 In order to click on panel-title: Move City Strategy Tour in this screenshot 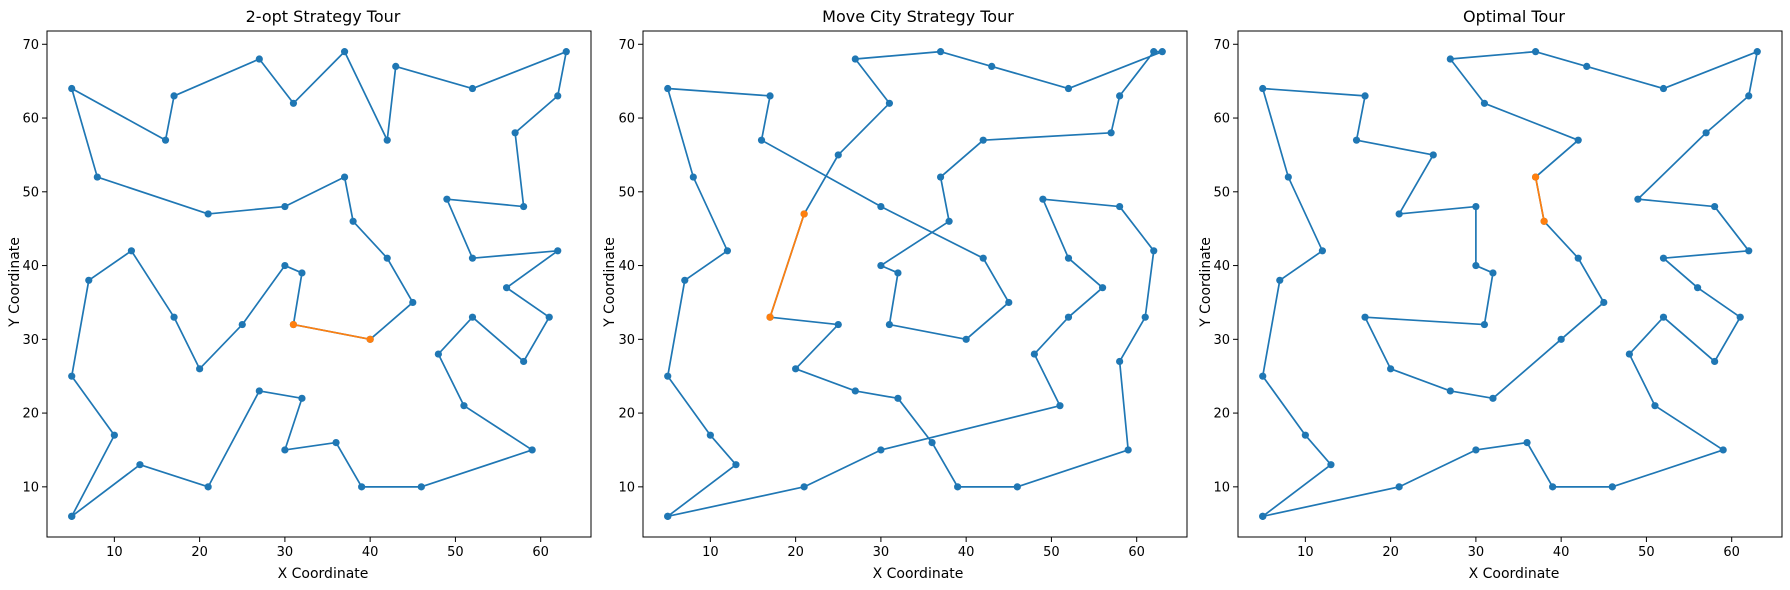, I will do `click(918, 16)`.